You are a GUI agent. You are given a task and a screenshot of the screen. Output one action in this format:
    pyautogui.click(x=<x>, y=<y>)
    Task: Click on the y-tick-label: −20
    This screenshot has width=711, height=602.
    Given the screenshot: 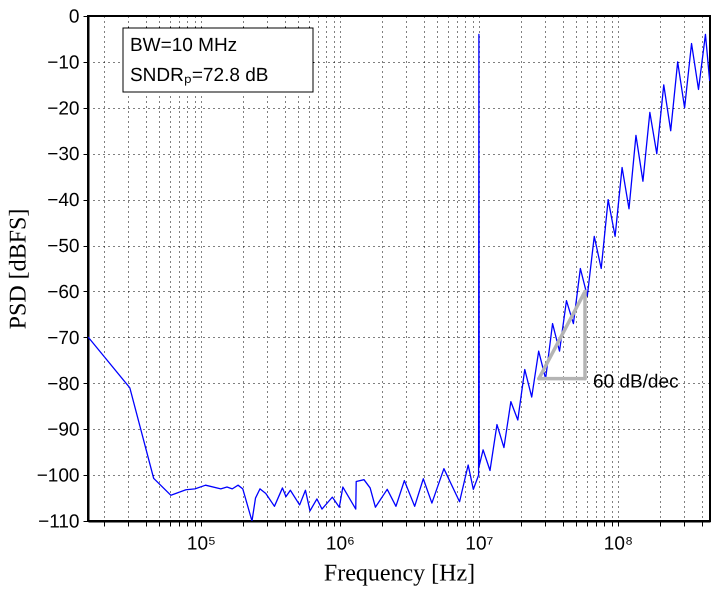 What is the action you would take?
    pyautogui.click(x=63, y=109)
    